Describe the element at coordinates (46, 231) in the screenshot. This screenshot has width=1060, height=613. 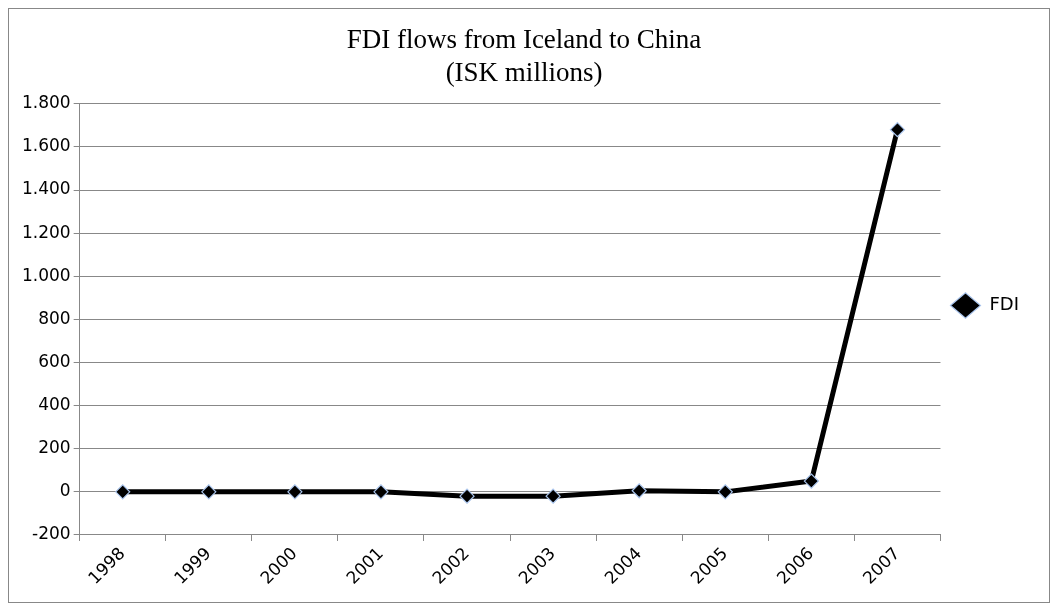
I see `y-tick-label: 1.200` at that location.